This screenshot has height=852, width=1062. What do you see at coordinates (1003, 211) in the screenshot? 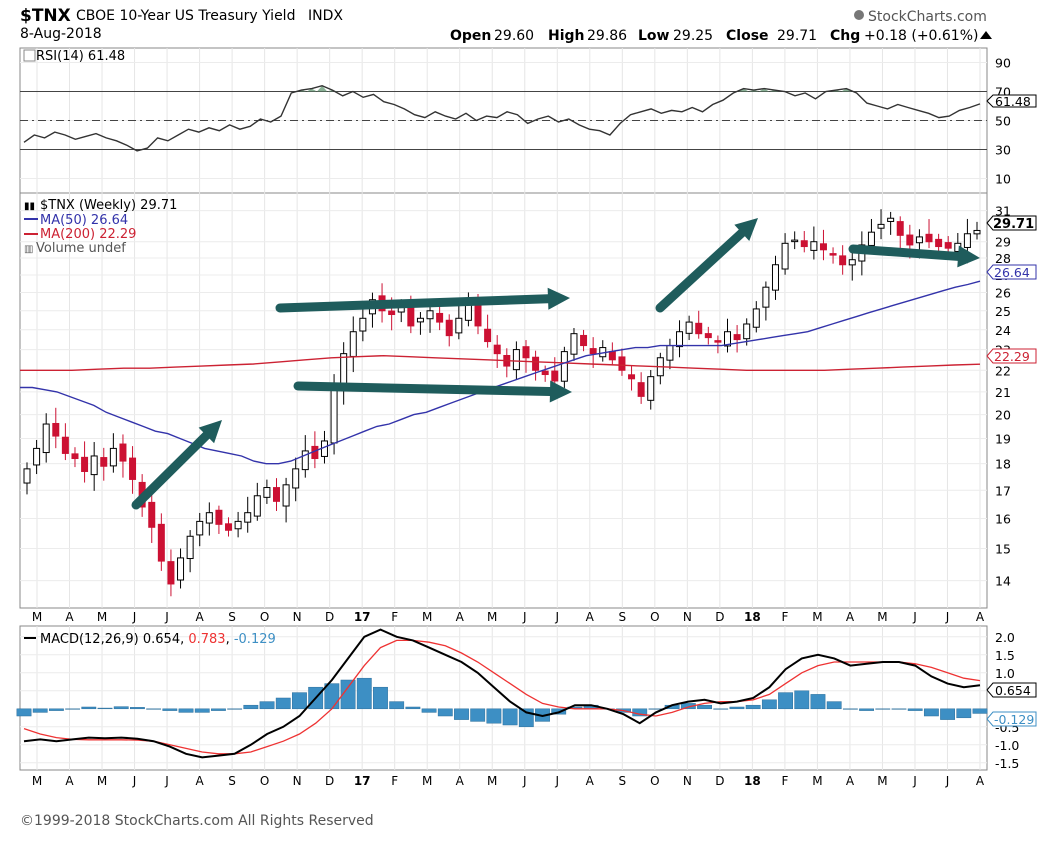
I see `price-y-tick: 31` at bounding box center [1003, 211].